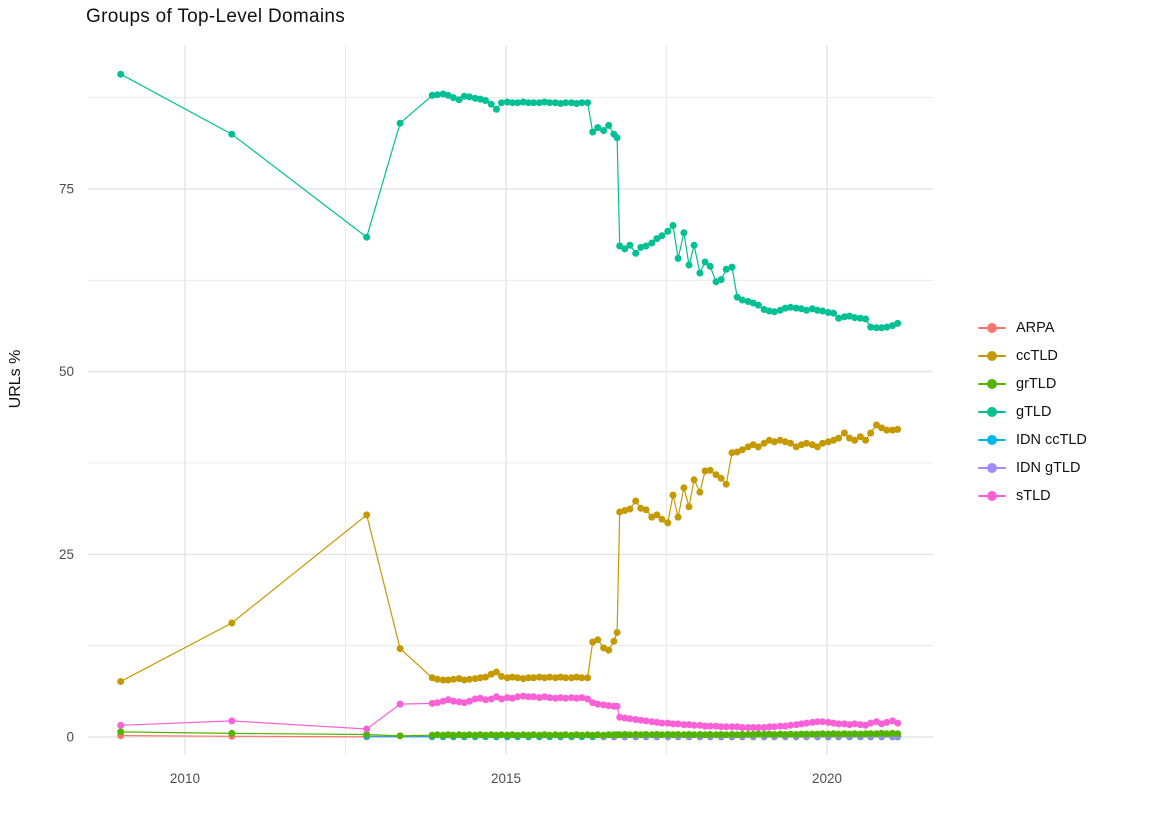  Describe the element at coordinates (70, 737) in the screenshot. I see `y-tick-label: 0` at that location.